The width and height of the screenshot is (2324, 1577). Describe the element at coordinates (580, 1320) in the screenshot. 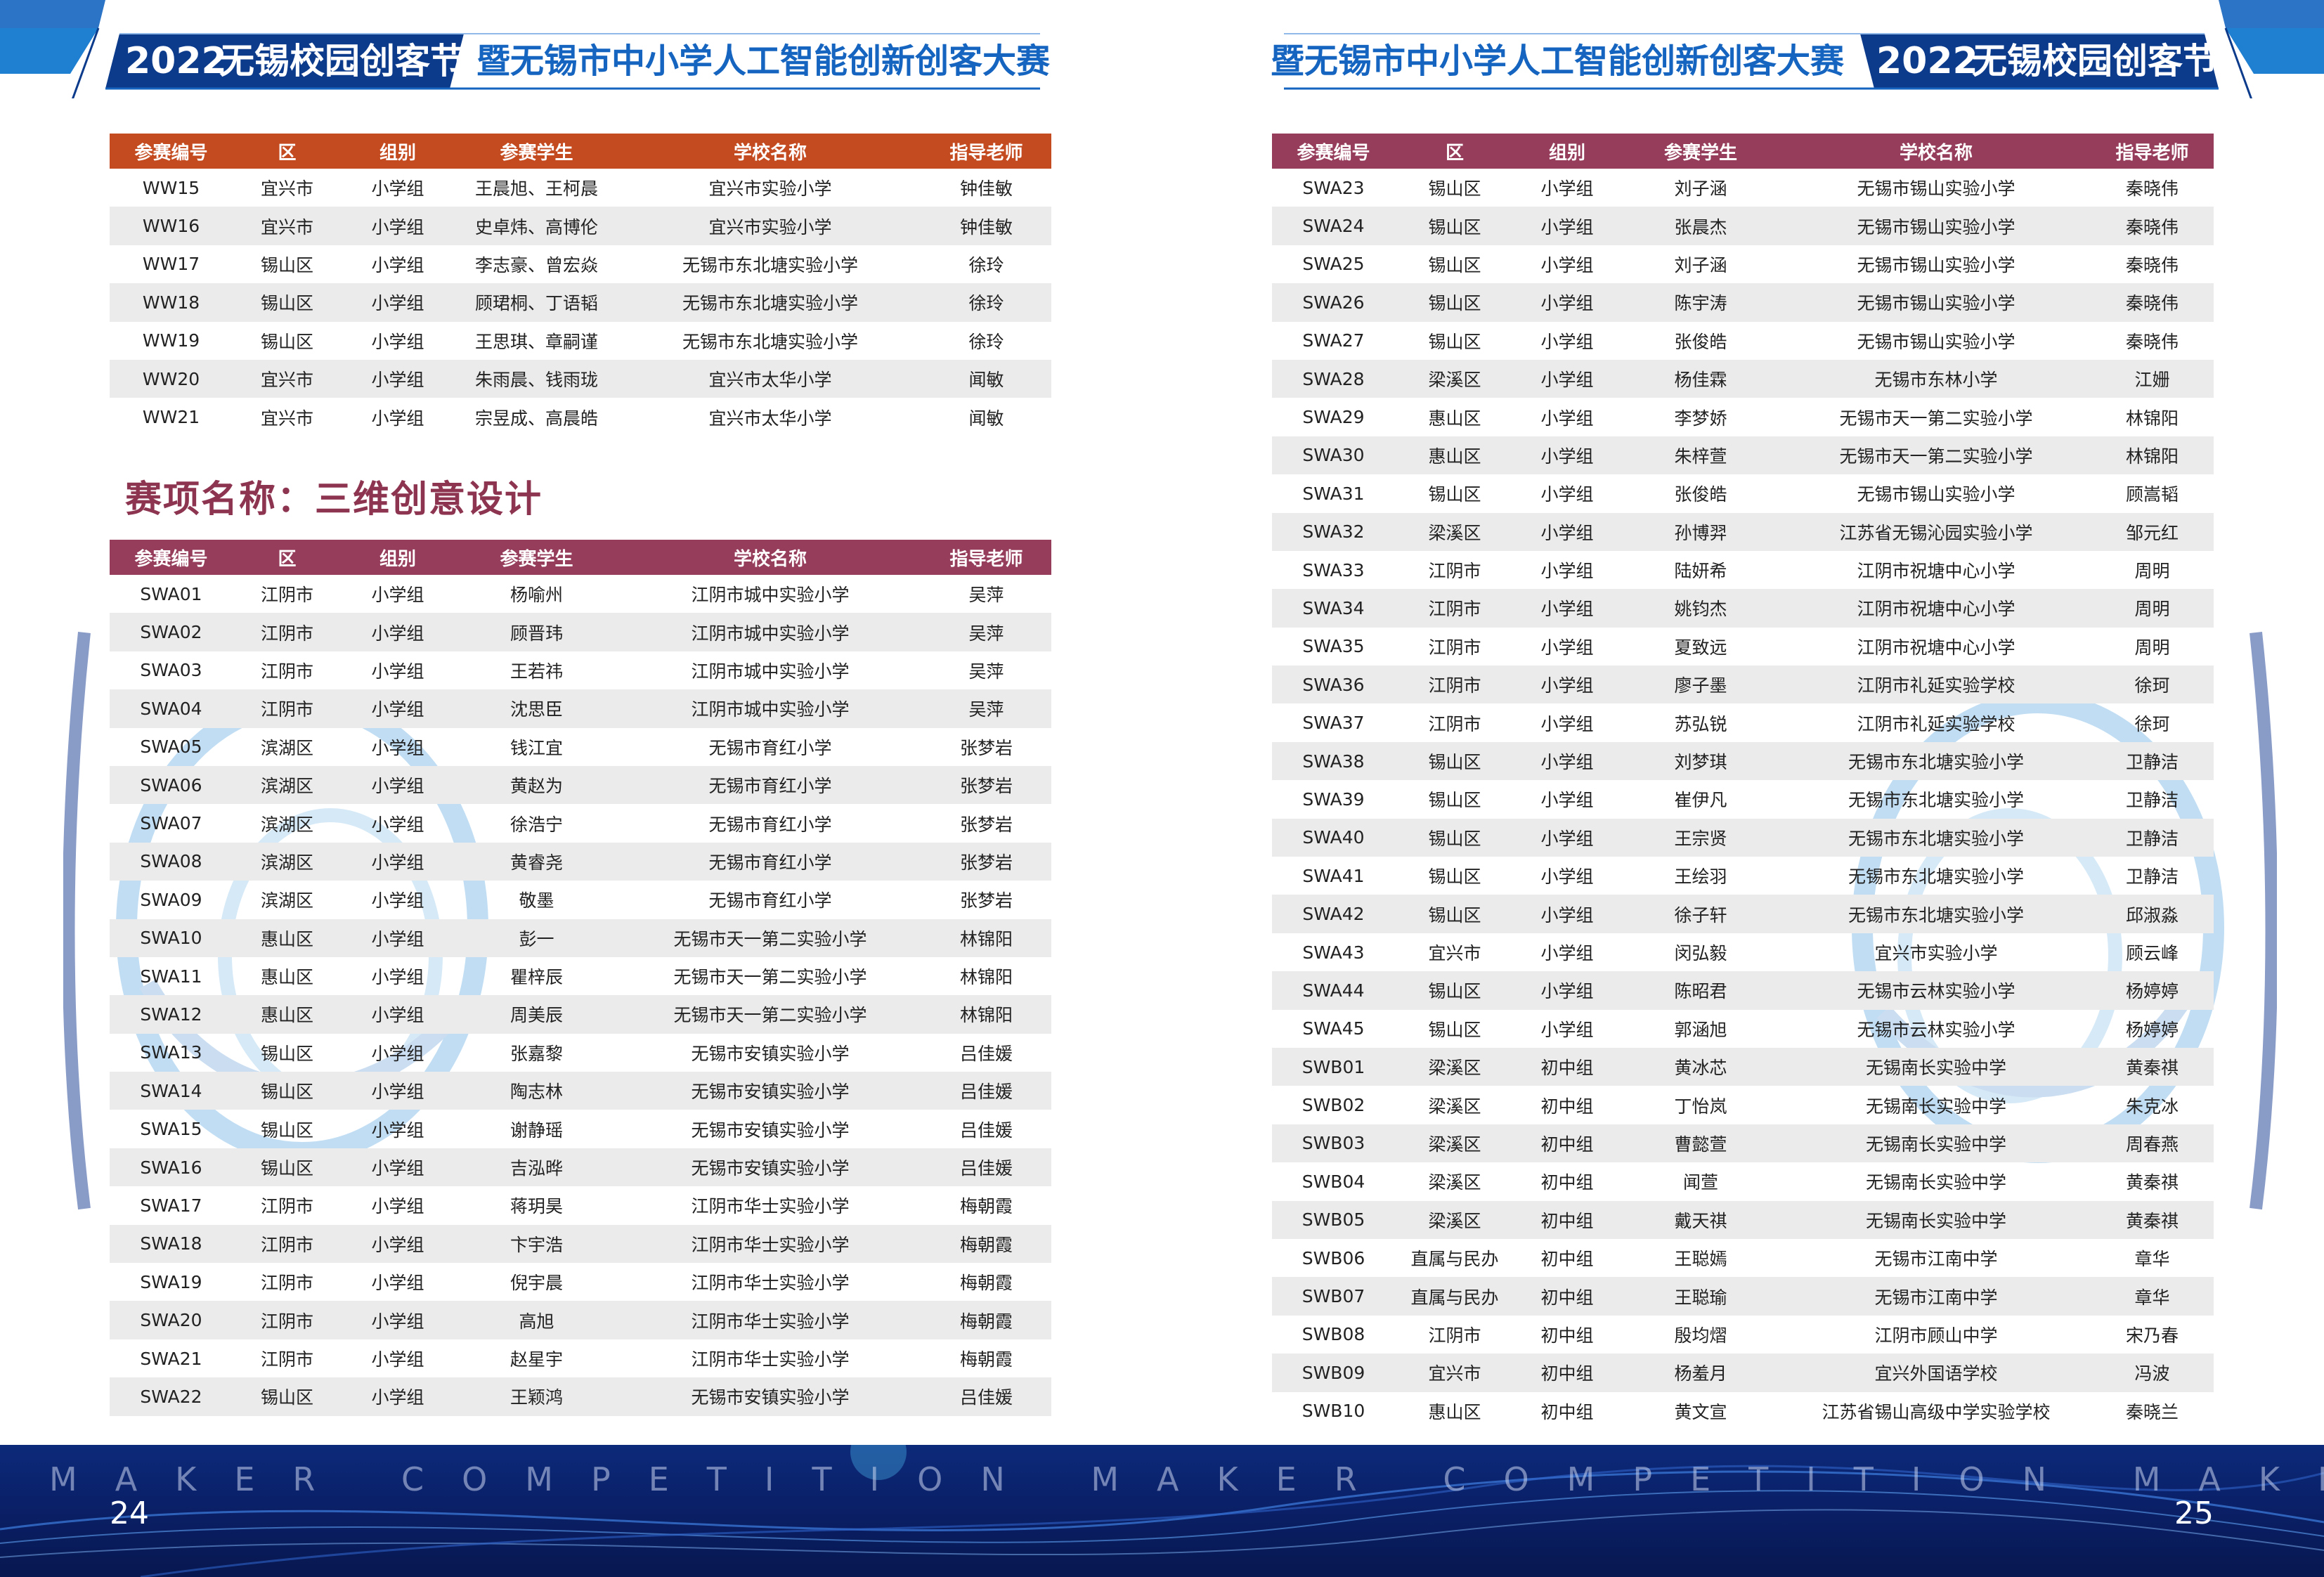

I see `table-row: SWA20 江阴市 小学组 高旭 江阴市华士实验小学 梅朝霞` at that location.